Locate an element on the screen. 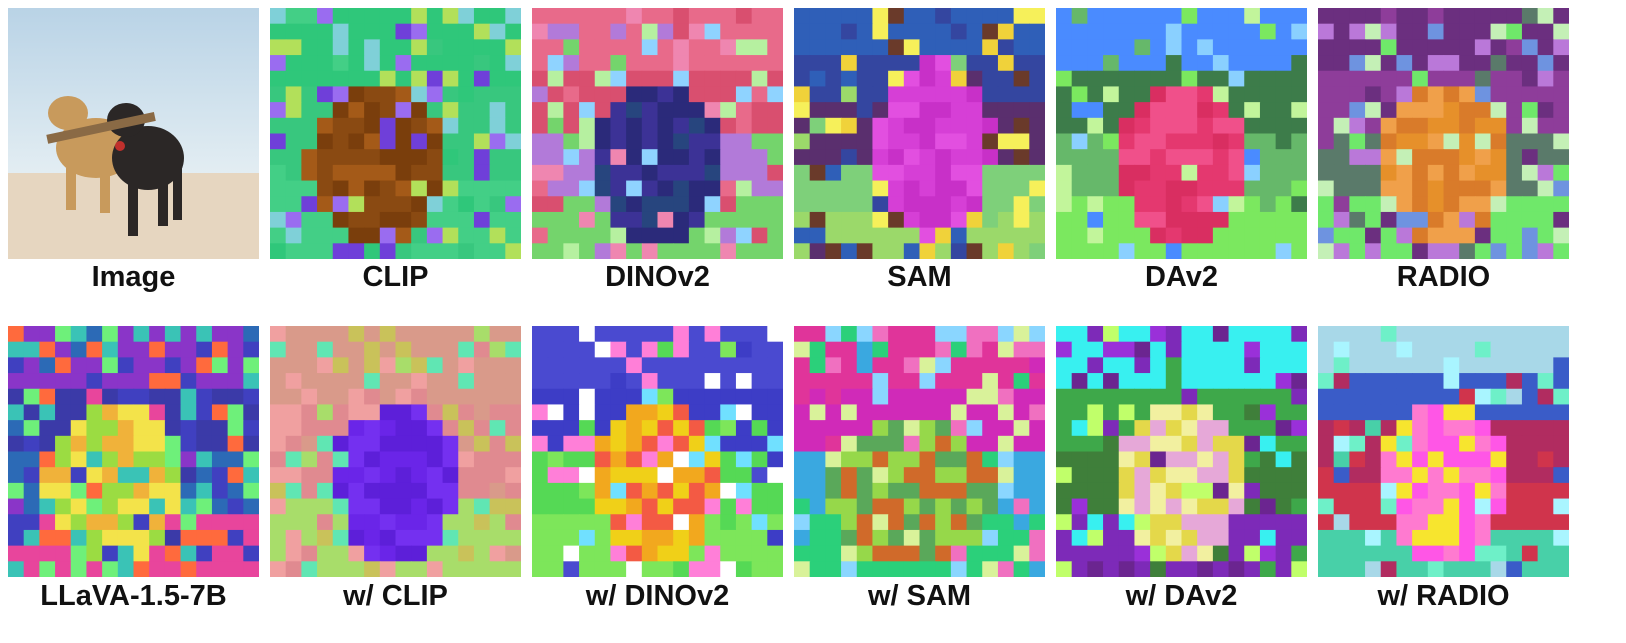 The image size is (1626, 643). panel-w-sam is located at coordinates (919, 451).